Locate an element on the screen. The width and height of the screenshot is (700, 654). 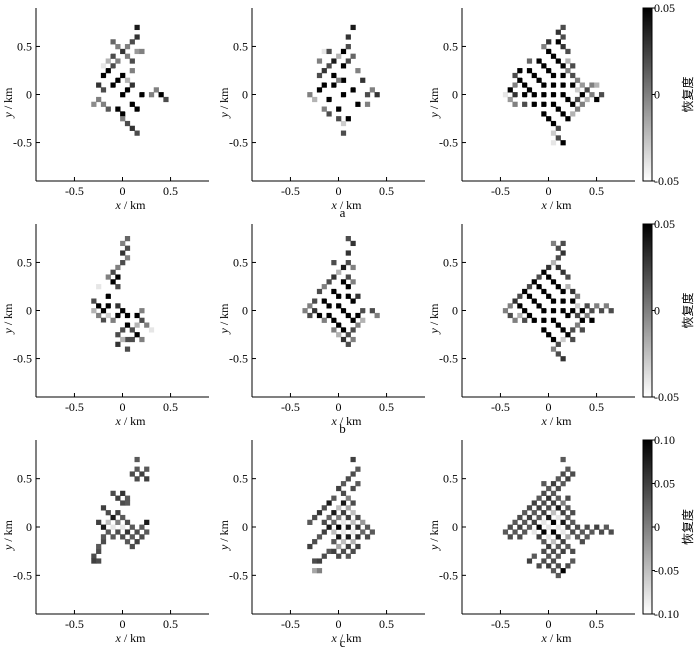
panel-label-b: b is located at coordinates (342, 428).